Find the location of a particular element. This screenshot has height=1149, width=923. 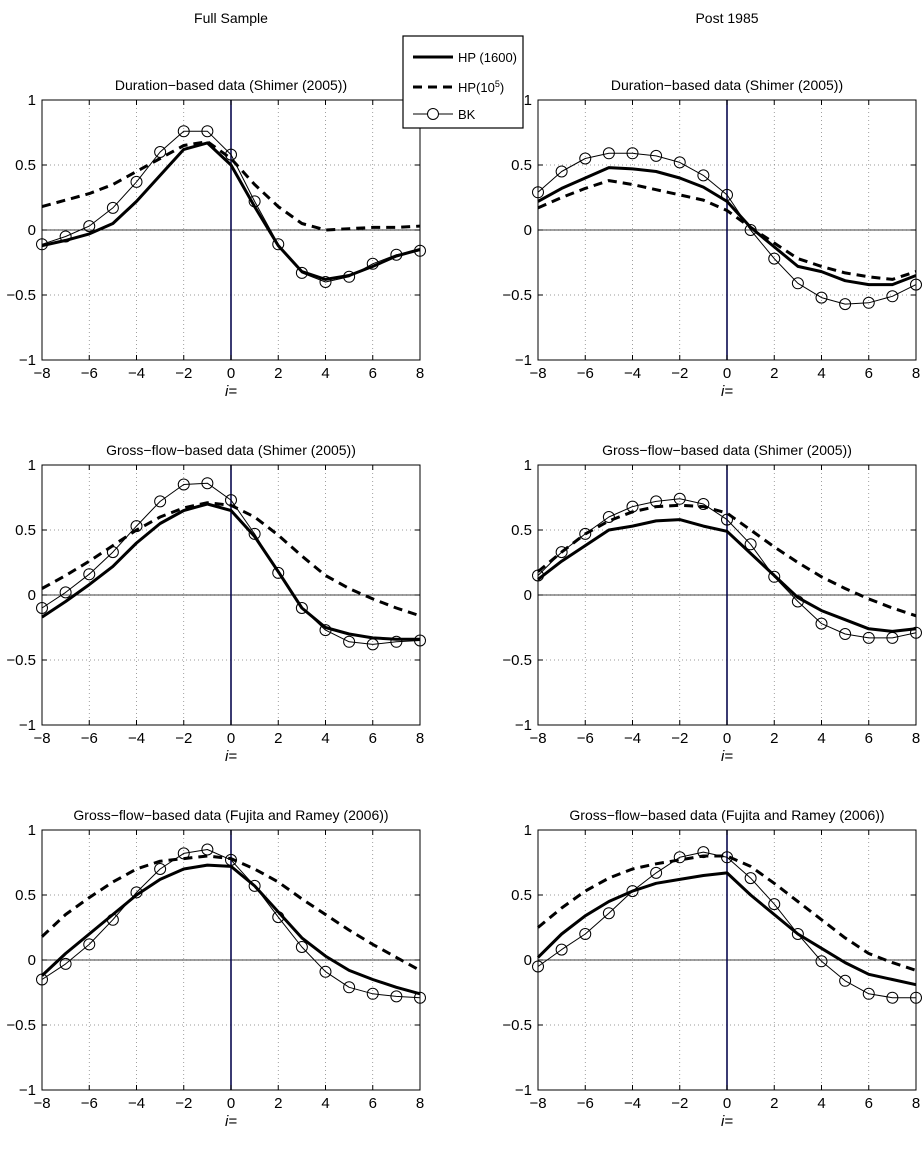

legend-label-3: BK is located at coordinates (467, 114).